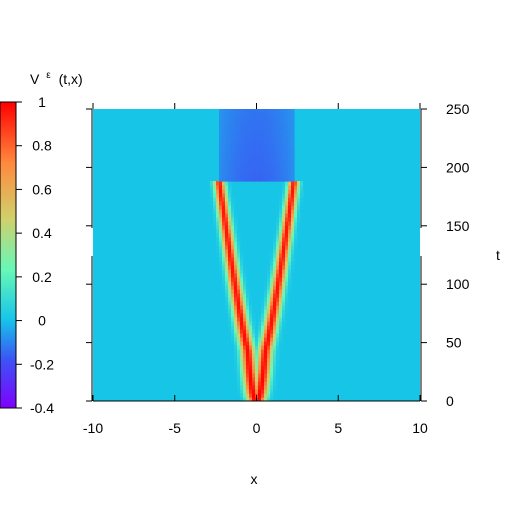 Image resolution: width=512 pixels, height=512 pixels. Describe the element at coordinates (498, 255) in the screenshot. I see `y-axis-label: t` at that location.